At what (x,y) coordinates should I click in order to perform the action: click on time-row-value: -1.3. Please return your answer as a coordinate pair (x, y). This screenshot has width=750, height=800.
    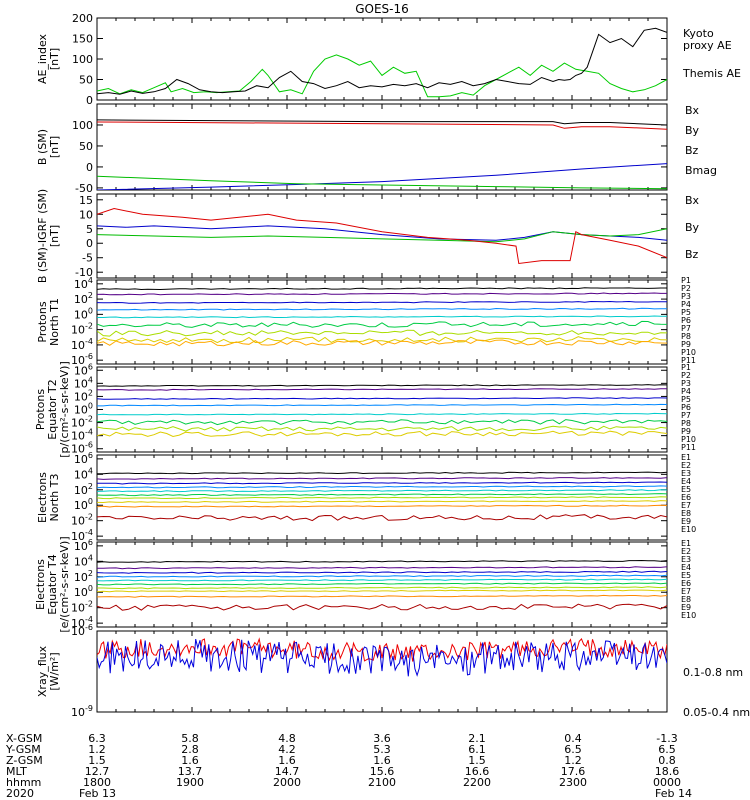
    Looking at the image, I should click on (666, 738).